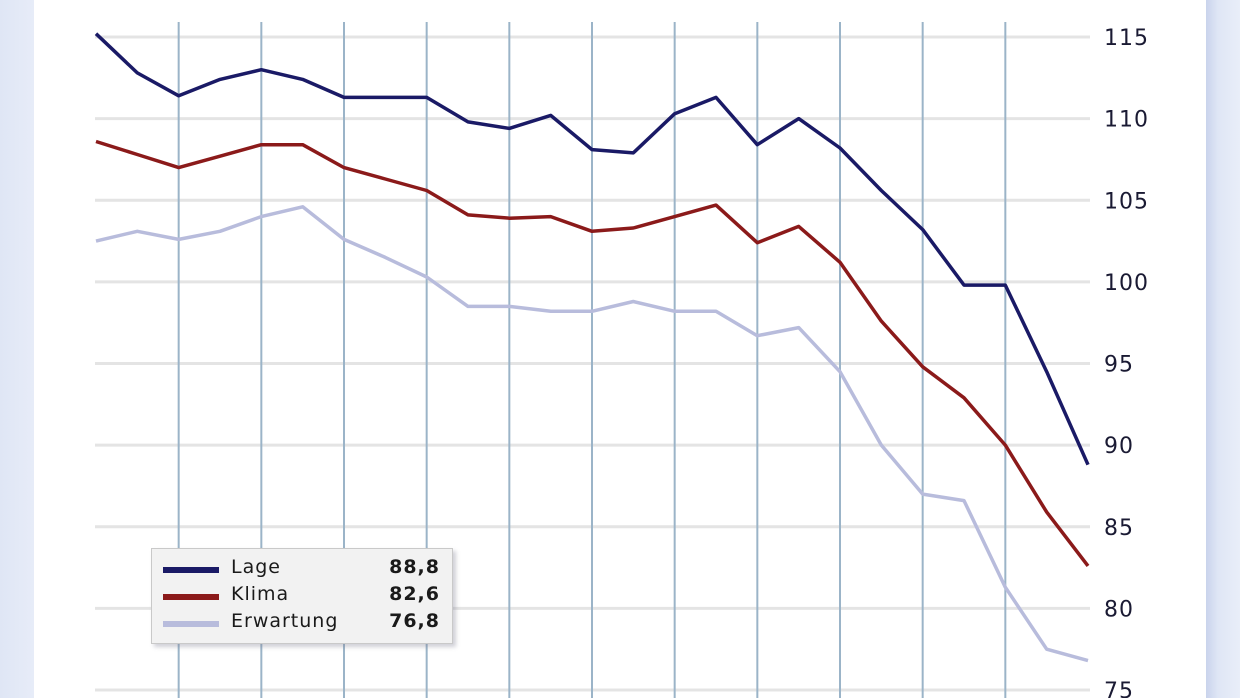 This screenshot has height=698, width=1240. What do you see at coordinates (1126, 201) in the screenshot?
I see `y-tick-label: 105` at bounding box center [1126, 201].